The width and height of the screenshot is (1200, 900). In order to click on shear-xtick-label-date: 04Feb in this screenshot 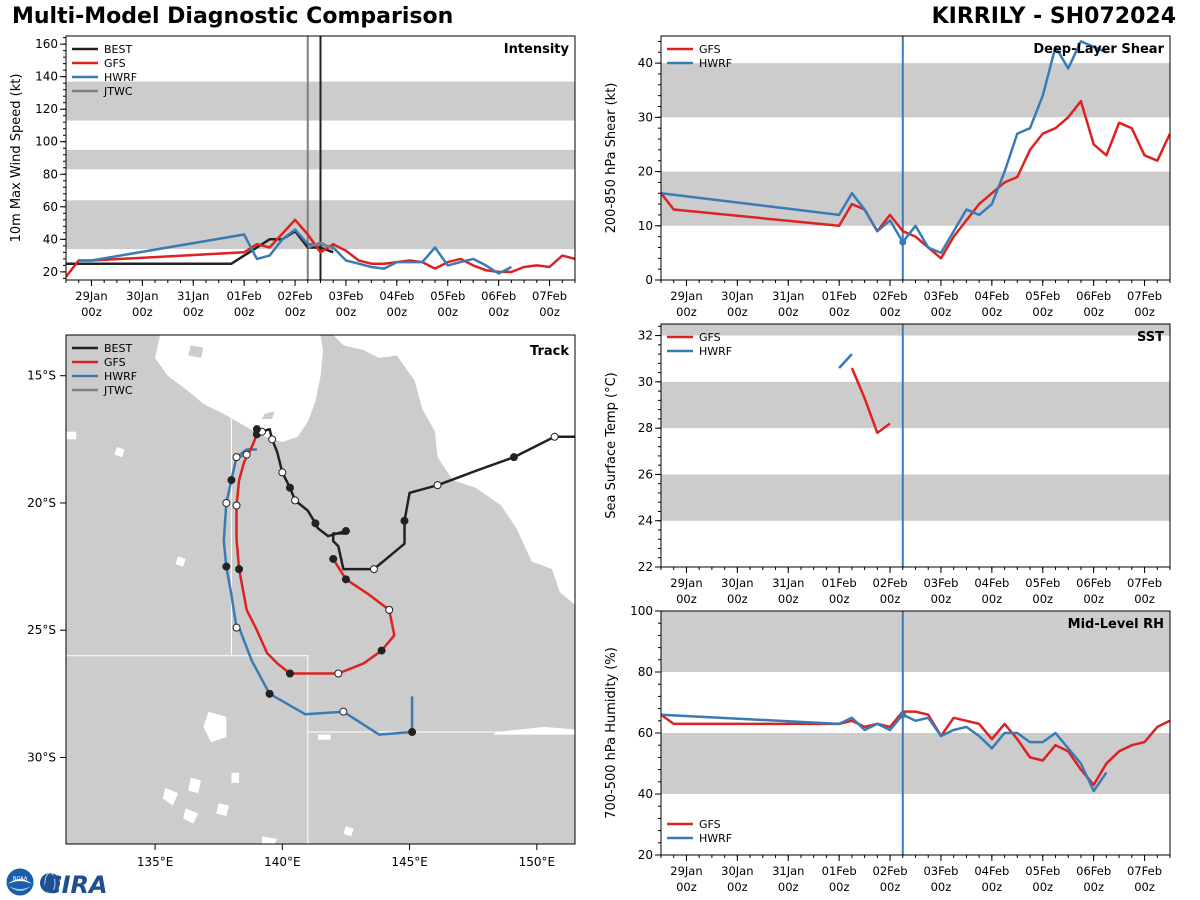, I will do `click(991, 296)`.